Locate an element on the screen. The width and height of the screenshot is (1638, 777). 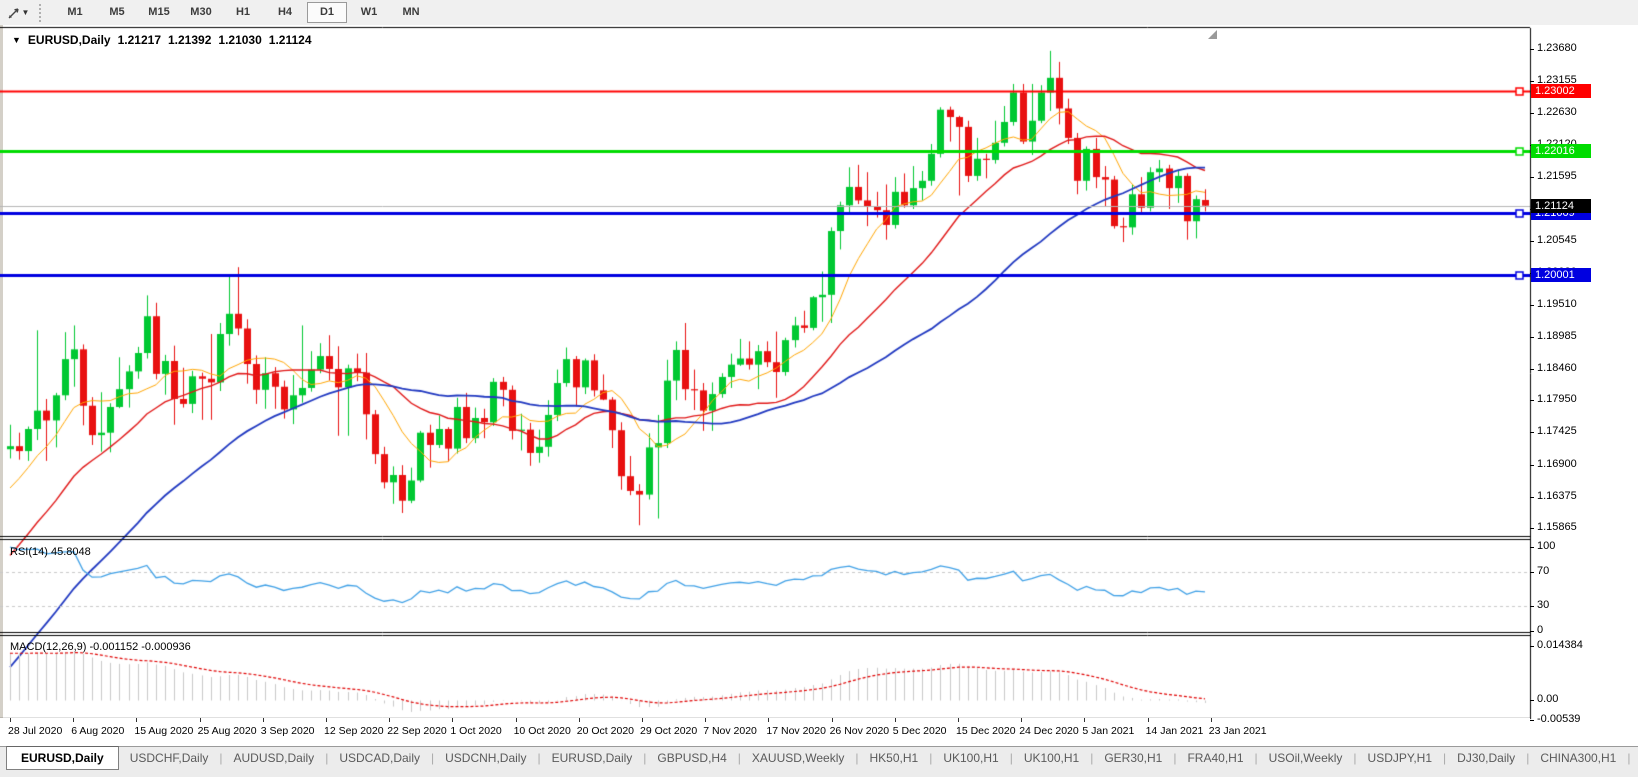
tab-USDCHF-Daily: USDCHF,Daily is located at coordinates (169, 758).